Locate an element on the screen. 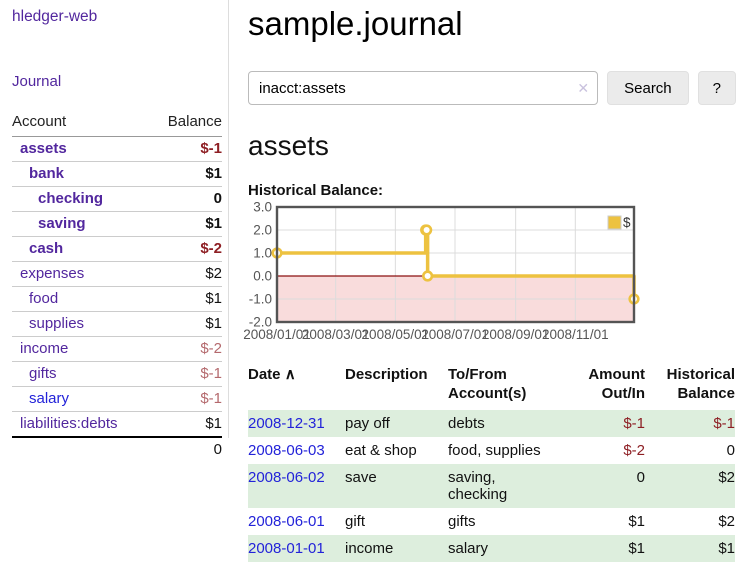 The height and width of the screenshot is (582, 742). transaction-row: 2008-06-02 save saving, checking 0 $2 is located at coordinates (491, 486).